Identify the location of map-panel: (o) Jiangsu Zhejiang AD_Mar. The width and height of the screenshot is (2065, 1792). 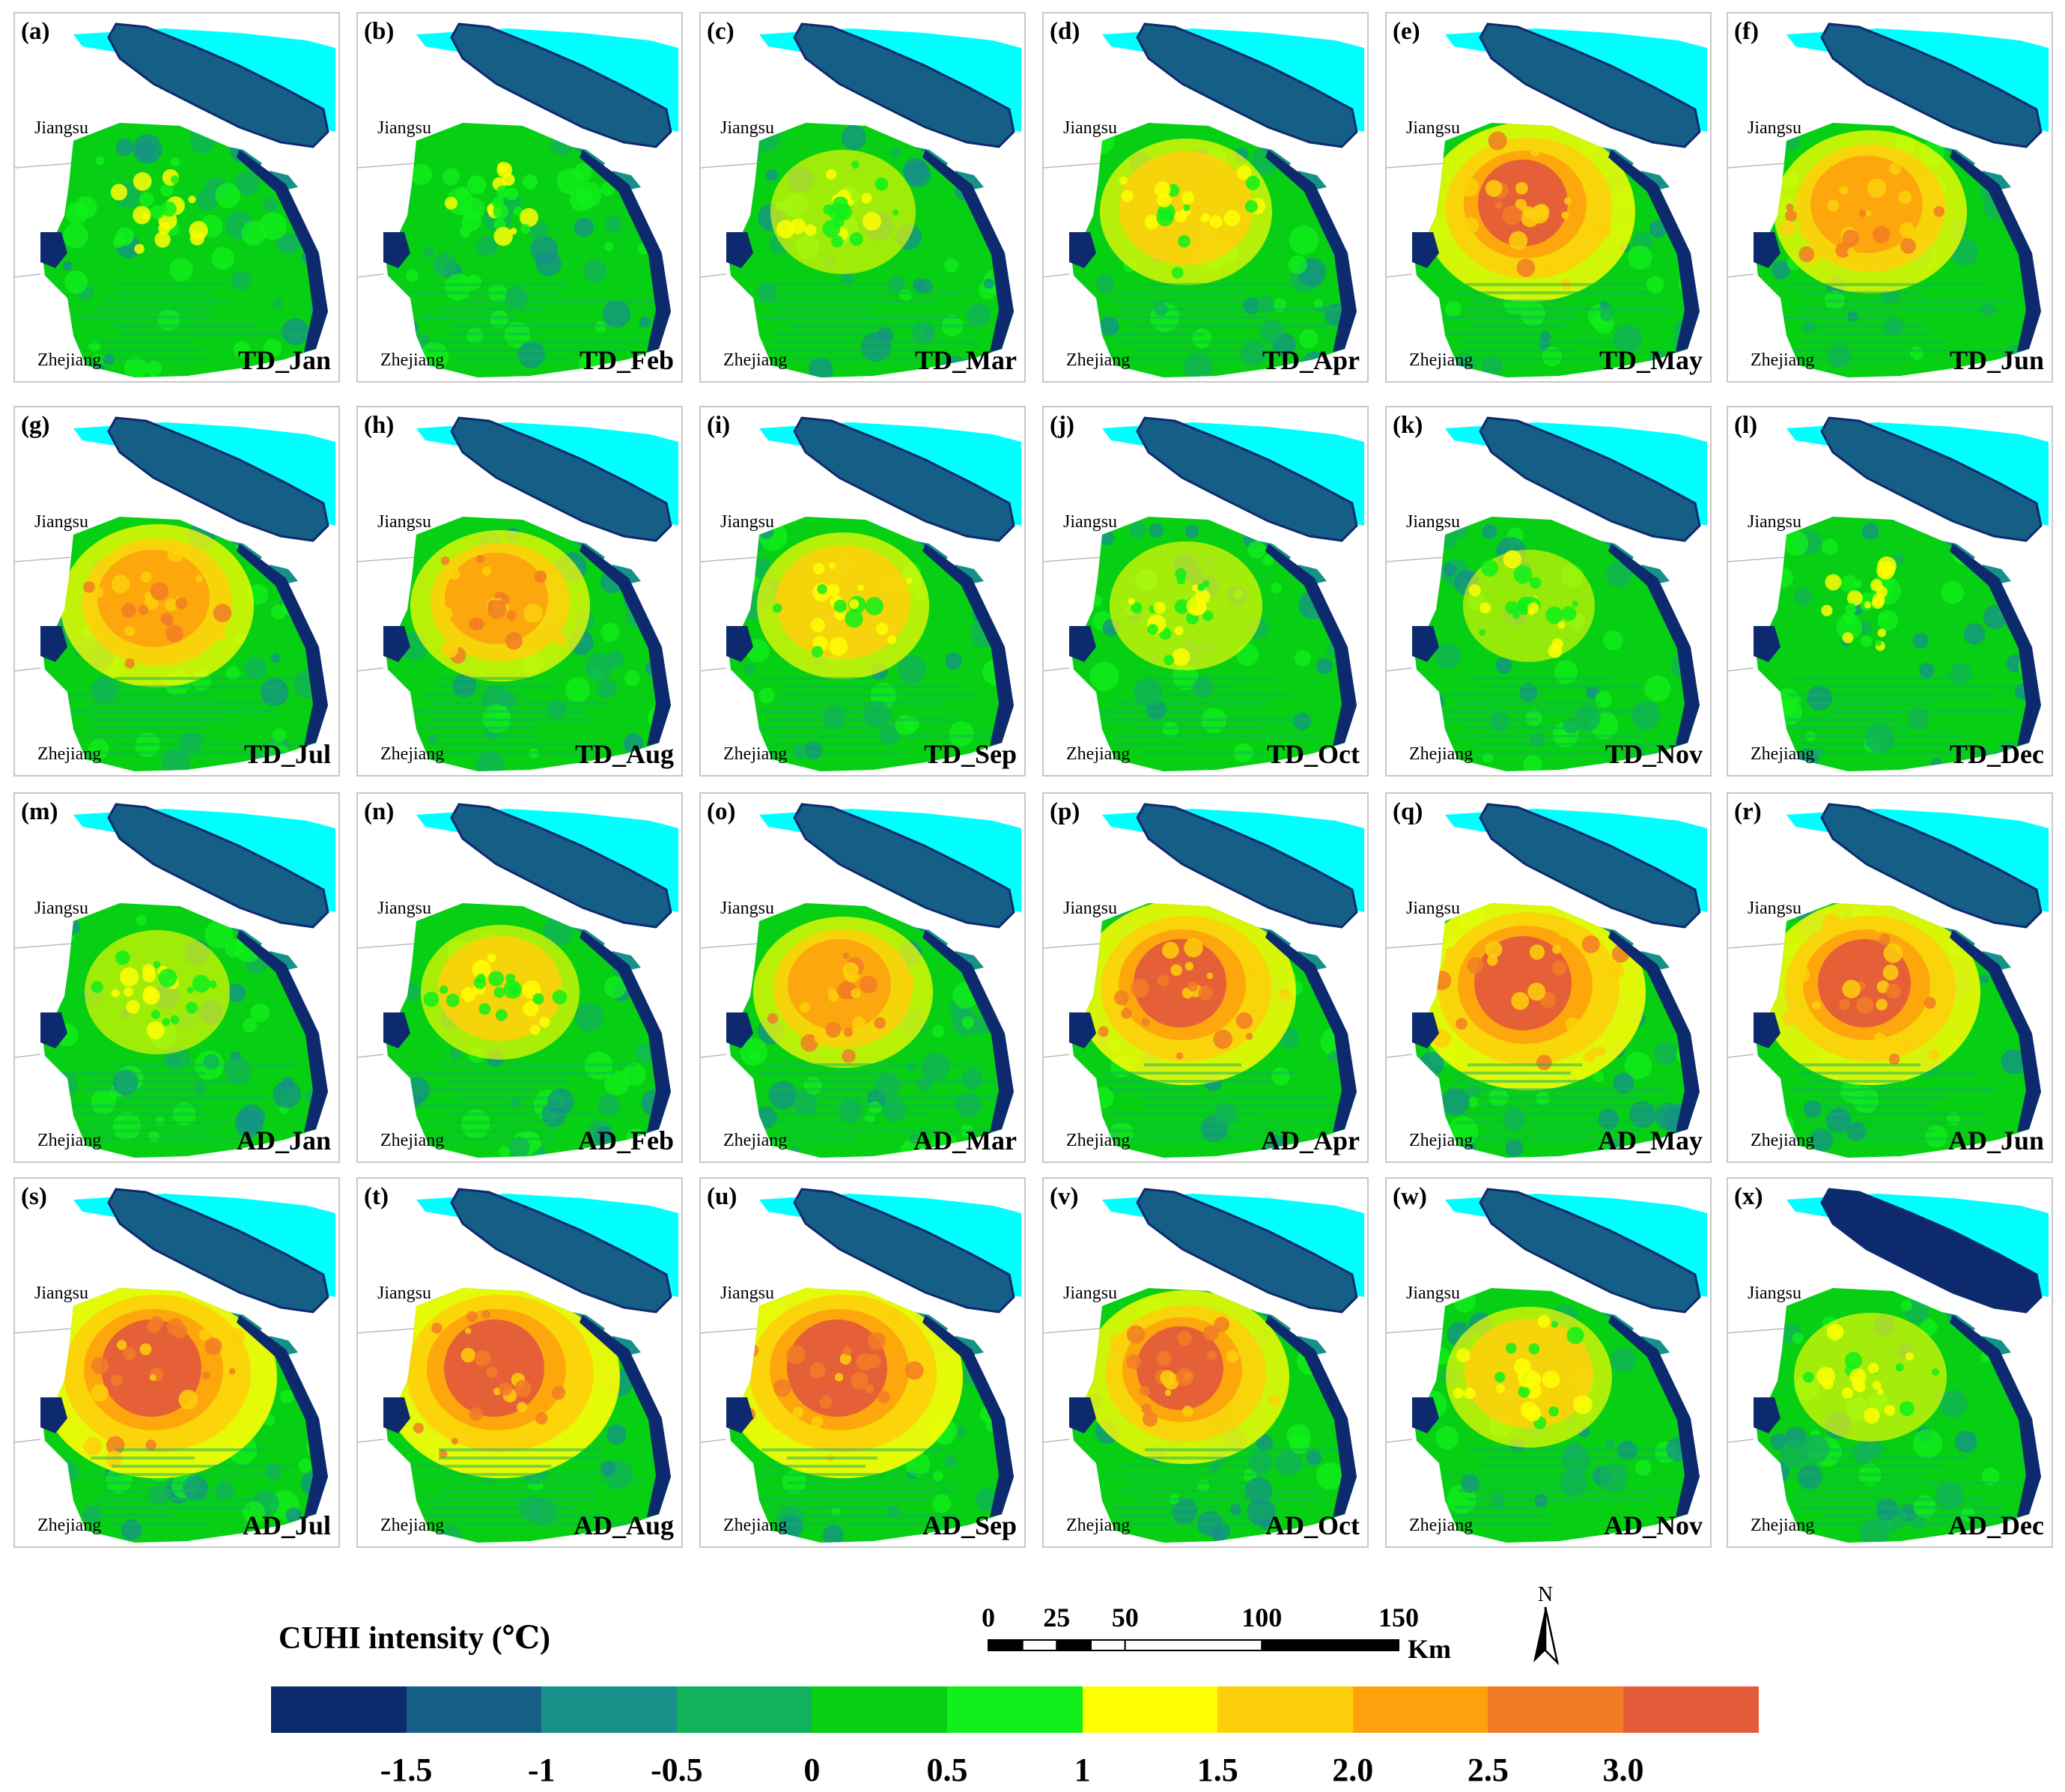
(862, 977).